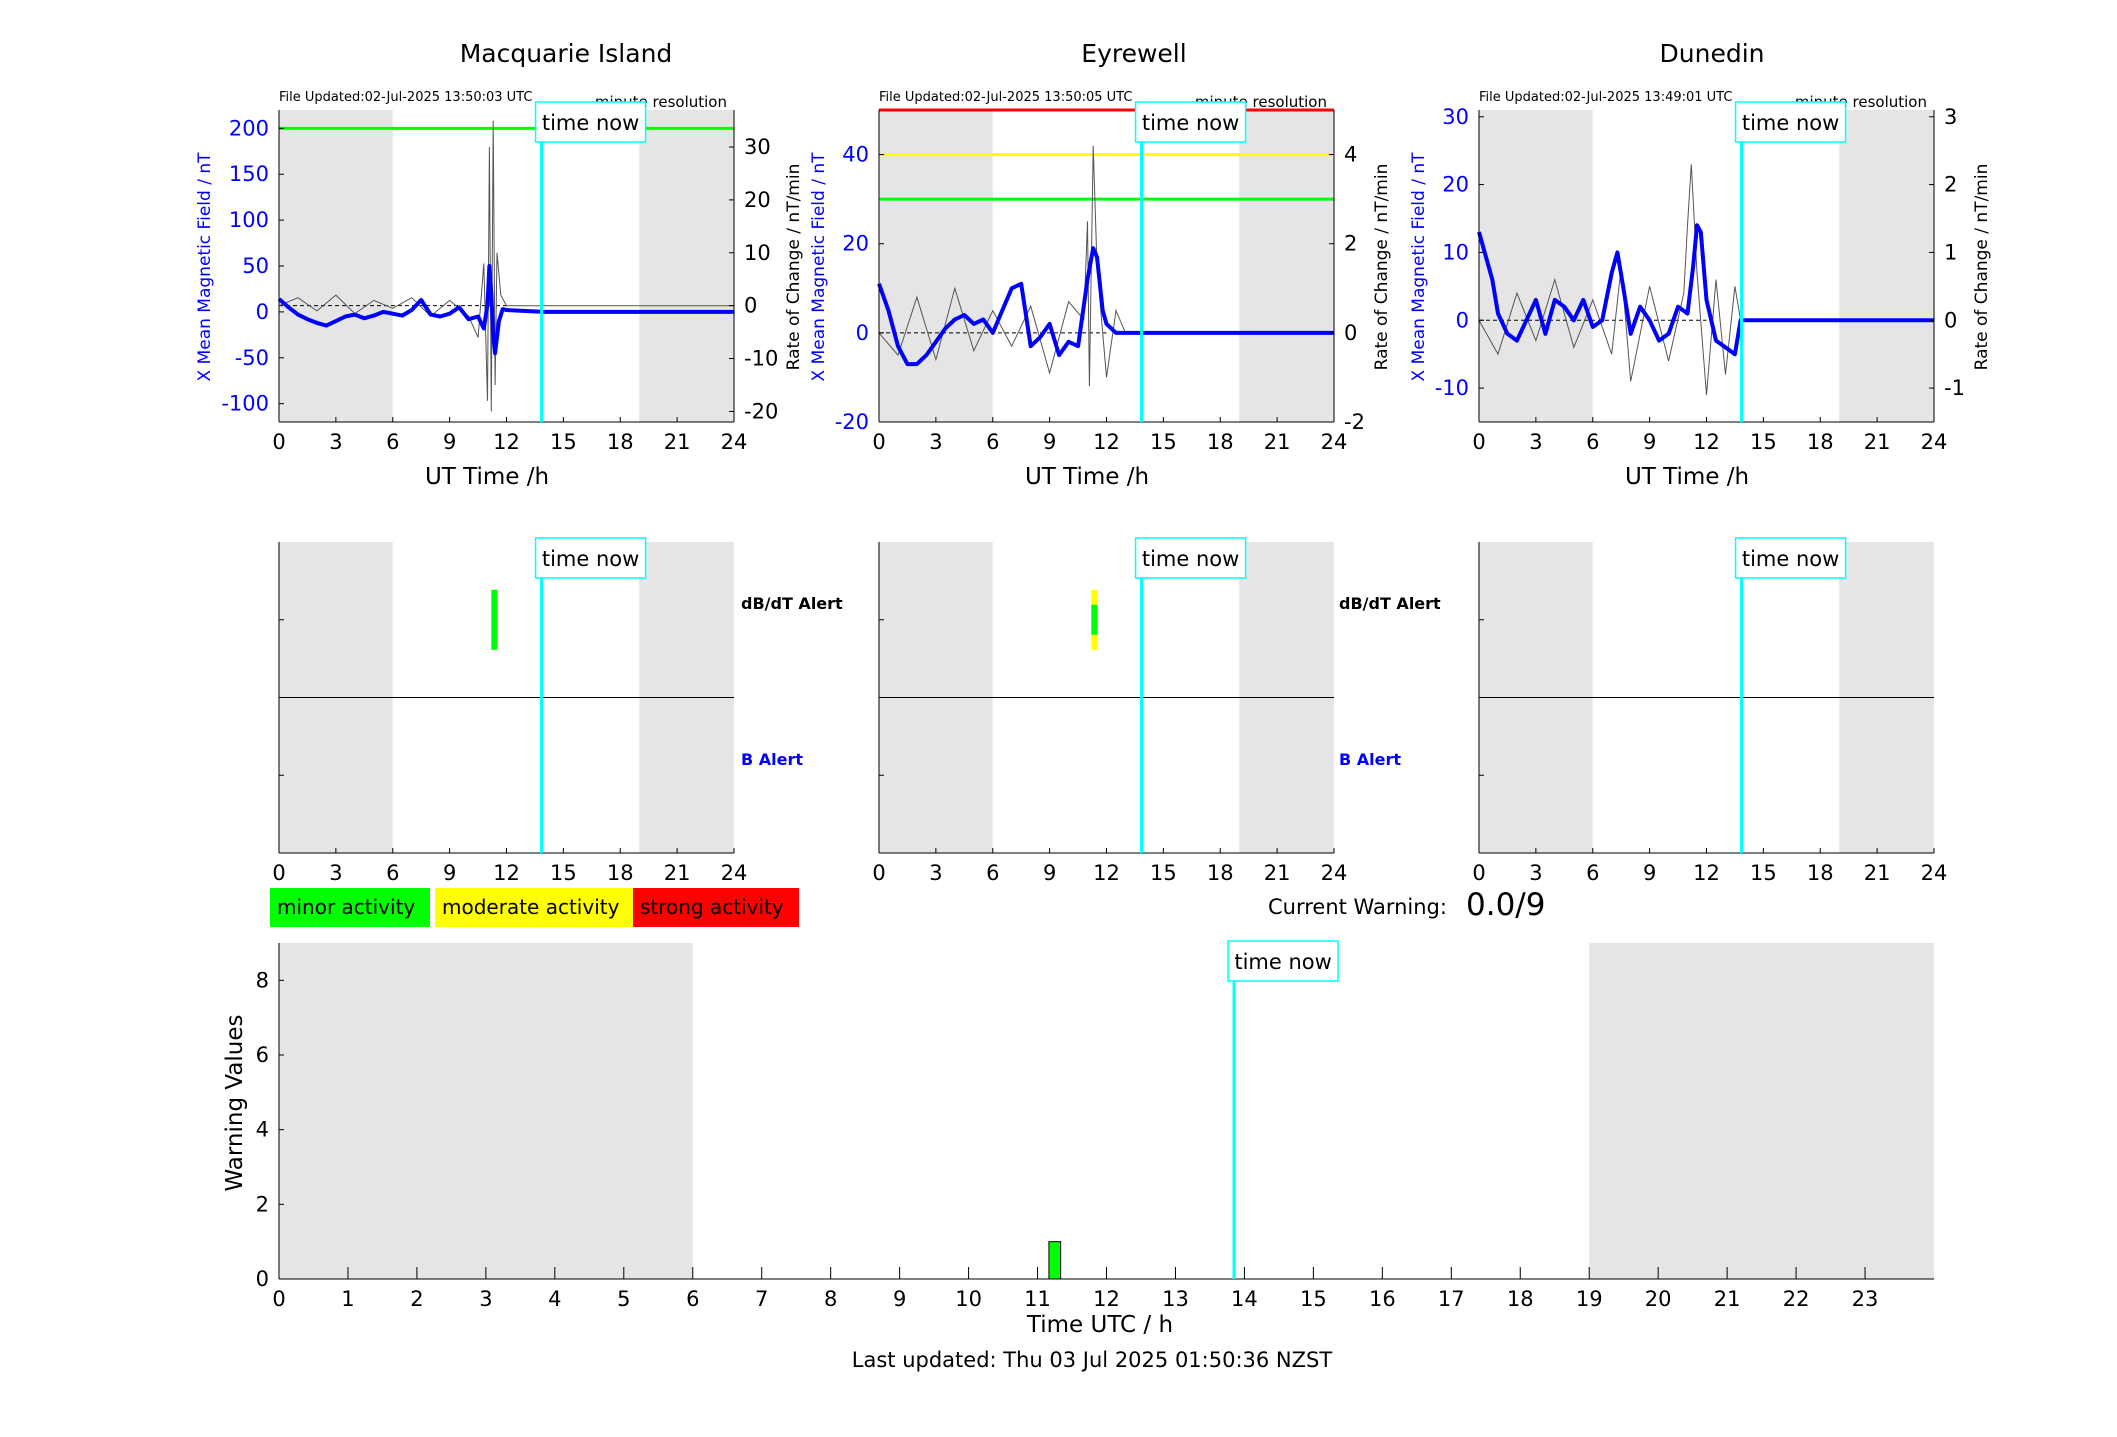 Image resolution: width=2117 pixels, height=1437 pixels. Describe the element at coordinates (968, 1299) in the screenshot. I see `x-tick-label: 10` at that location.